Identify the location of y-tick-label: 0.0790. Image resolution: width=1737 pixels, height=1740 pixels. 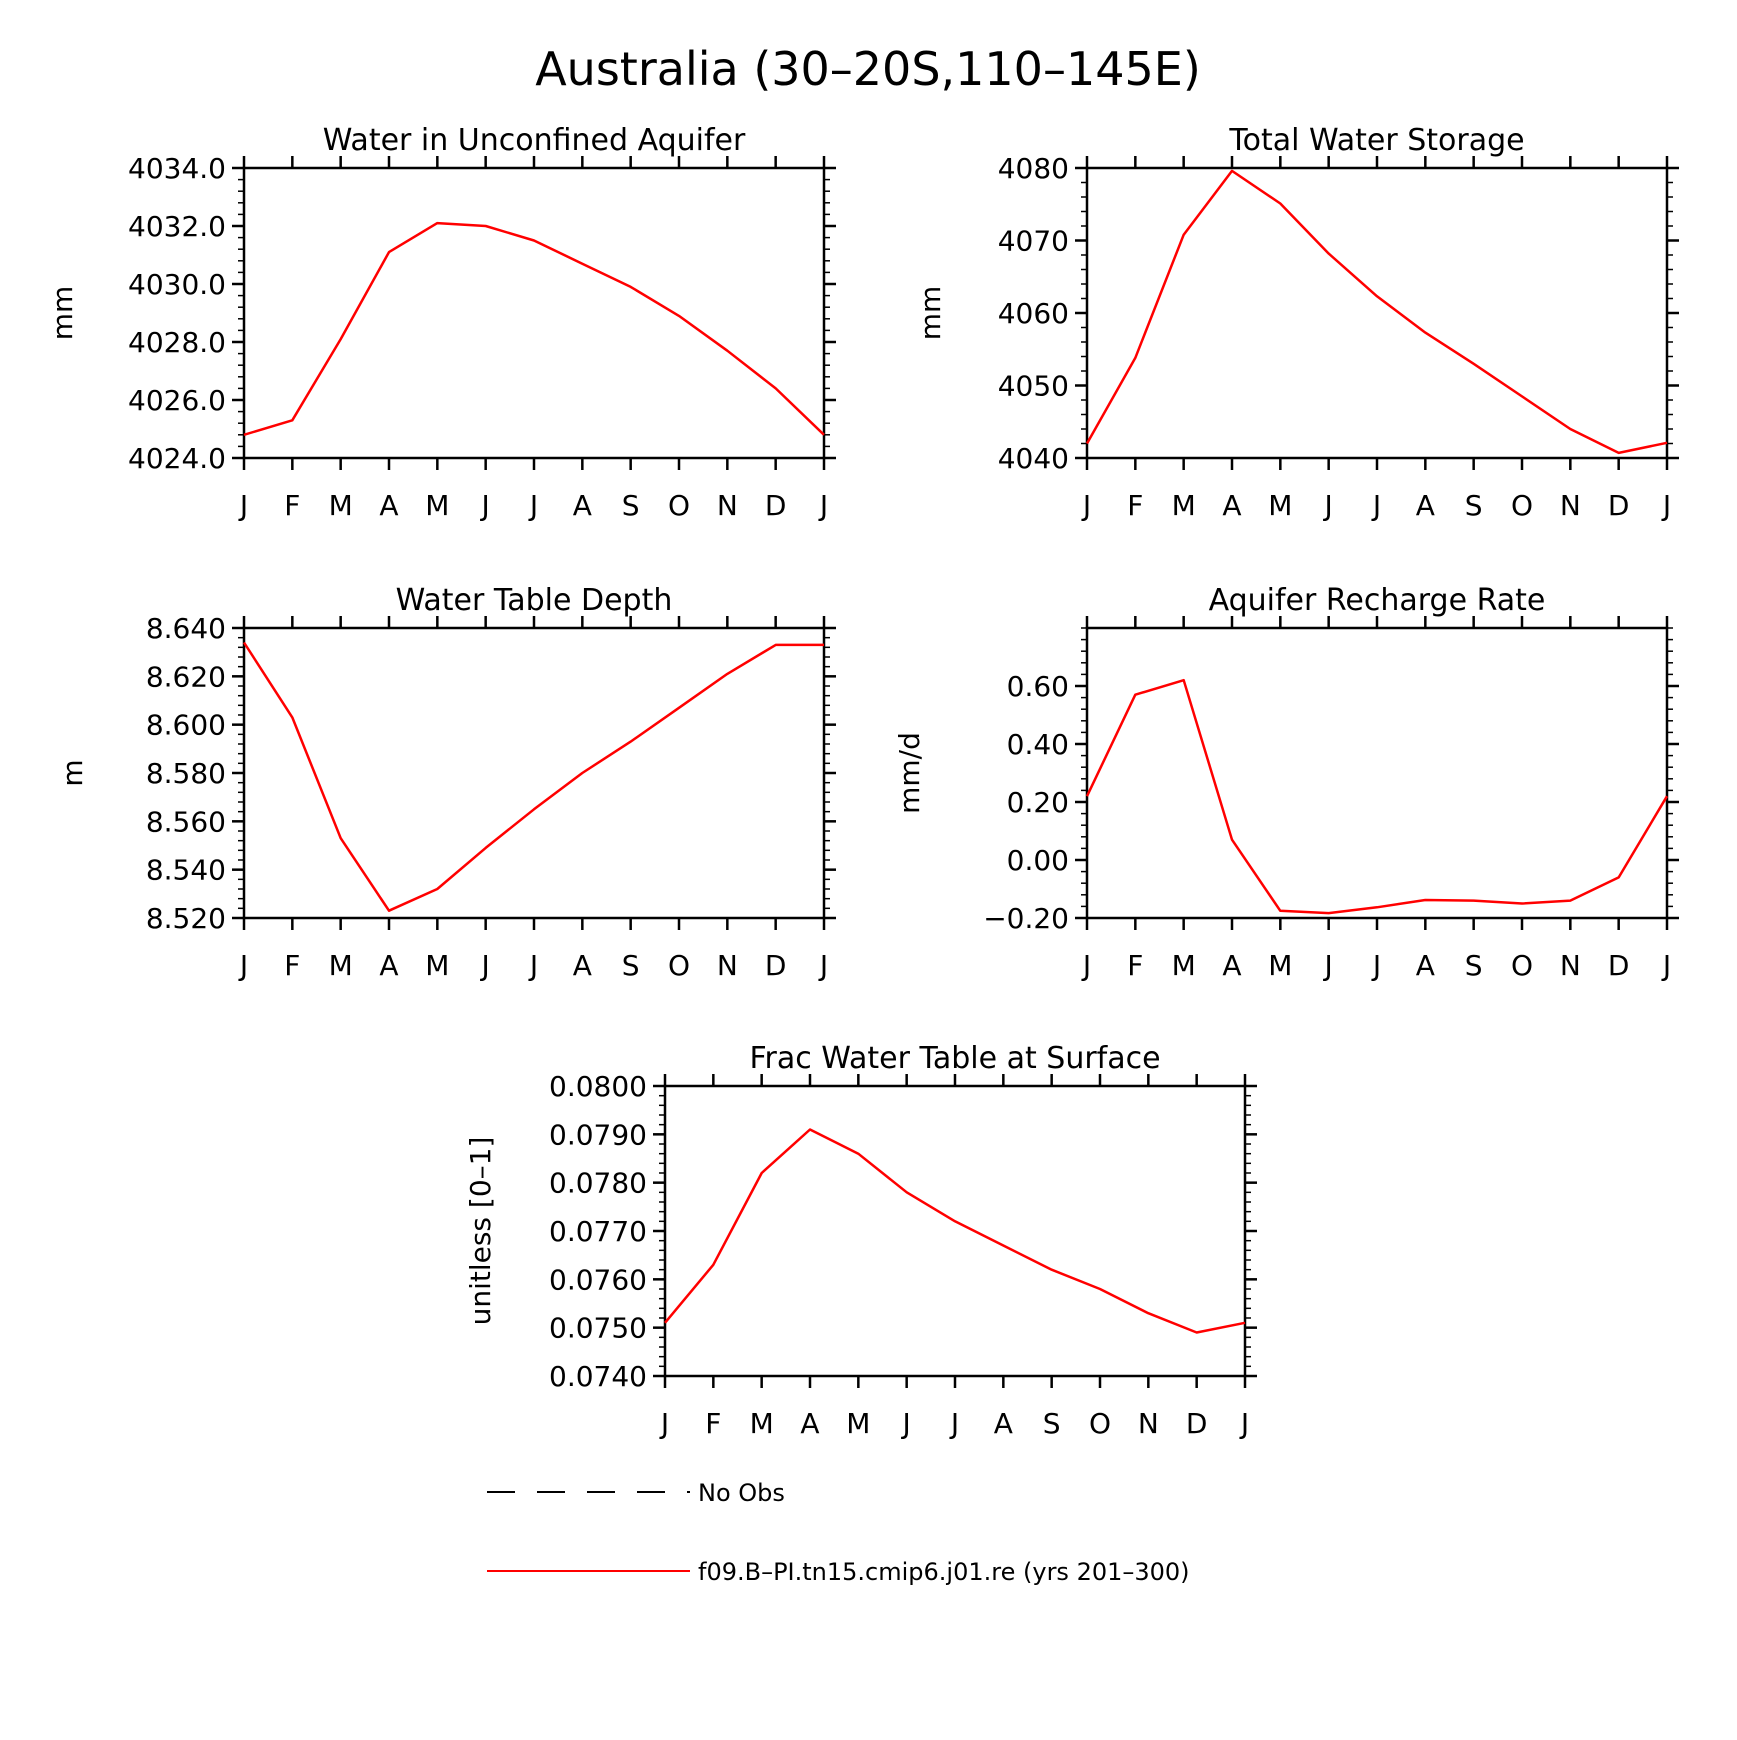
(598, 1134).